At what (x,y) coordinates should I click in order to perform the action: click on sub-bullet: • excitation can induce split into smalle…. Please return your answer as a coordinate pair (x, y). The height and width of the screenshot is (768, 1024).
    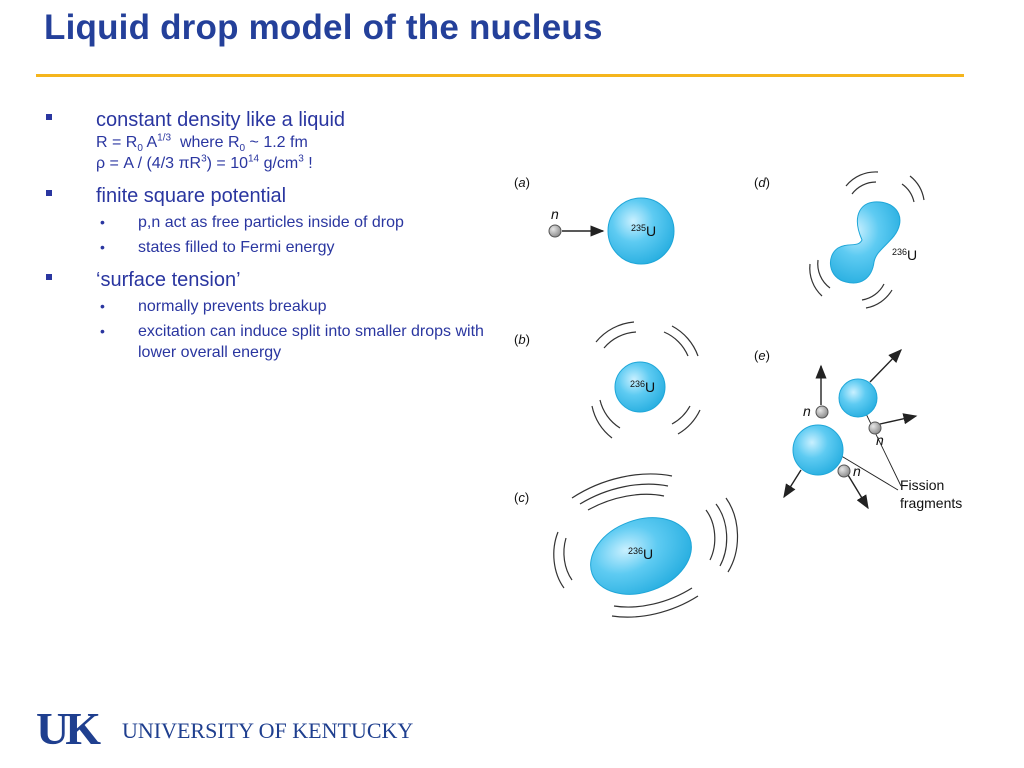
    Looking at the image, I should click on (292, 342).